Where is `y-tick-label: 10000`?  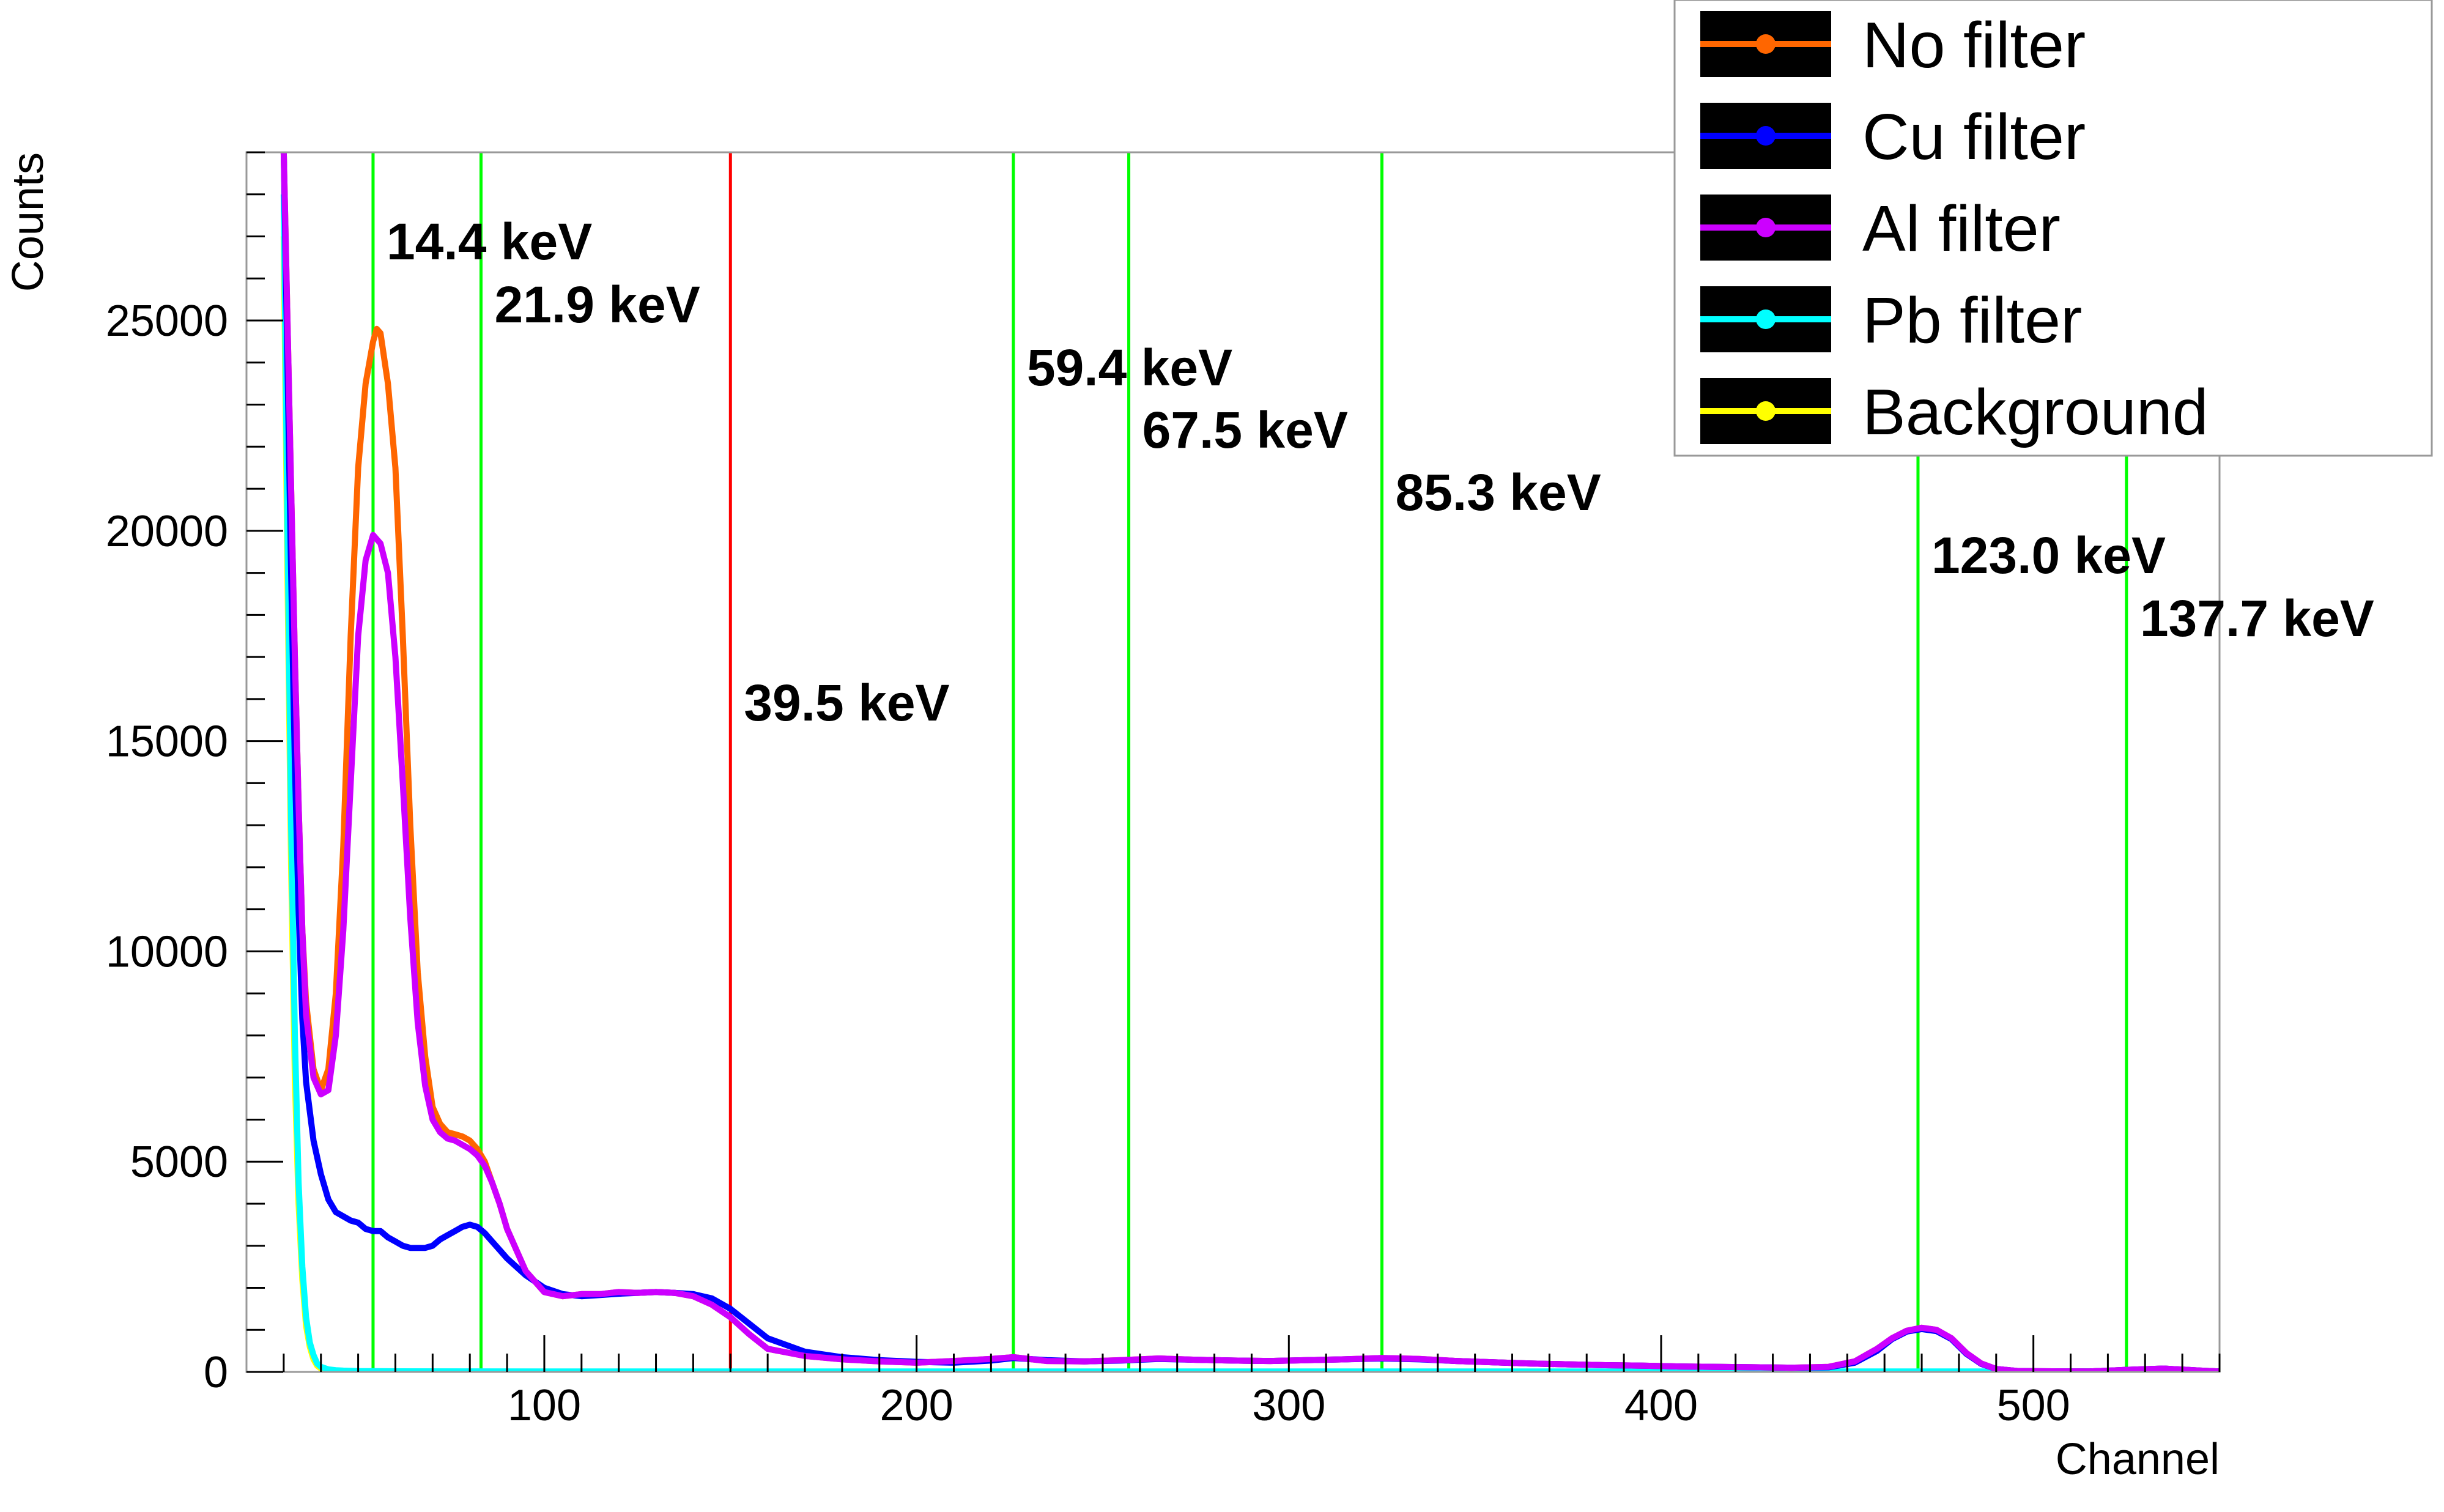 y-tick-label: 10000 is located at coordinates (167, 951).